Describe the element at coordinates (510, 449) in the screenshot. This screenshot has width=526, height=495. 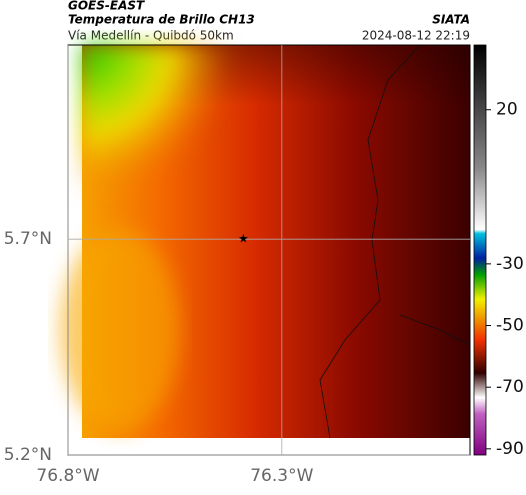
I see `colorbar-label: -90` at that location.